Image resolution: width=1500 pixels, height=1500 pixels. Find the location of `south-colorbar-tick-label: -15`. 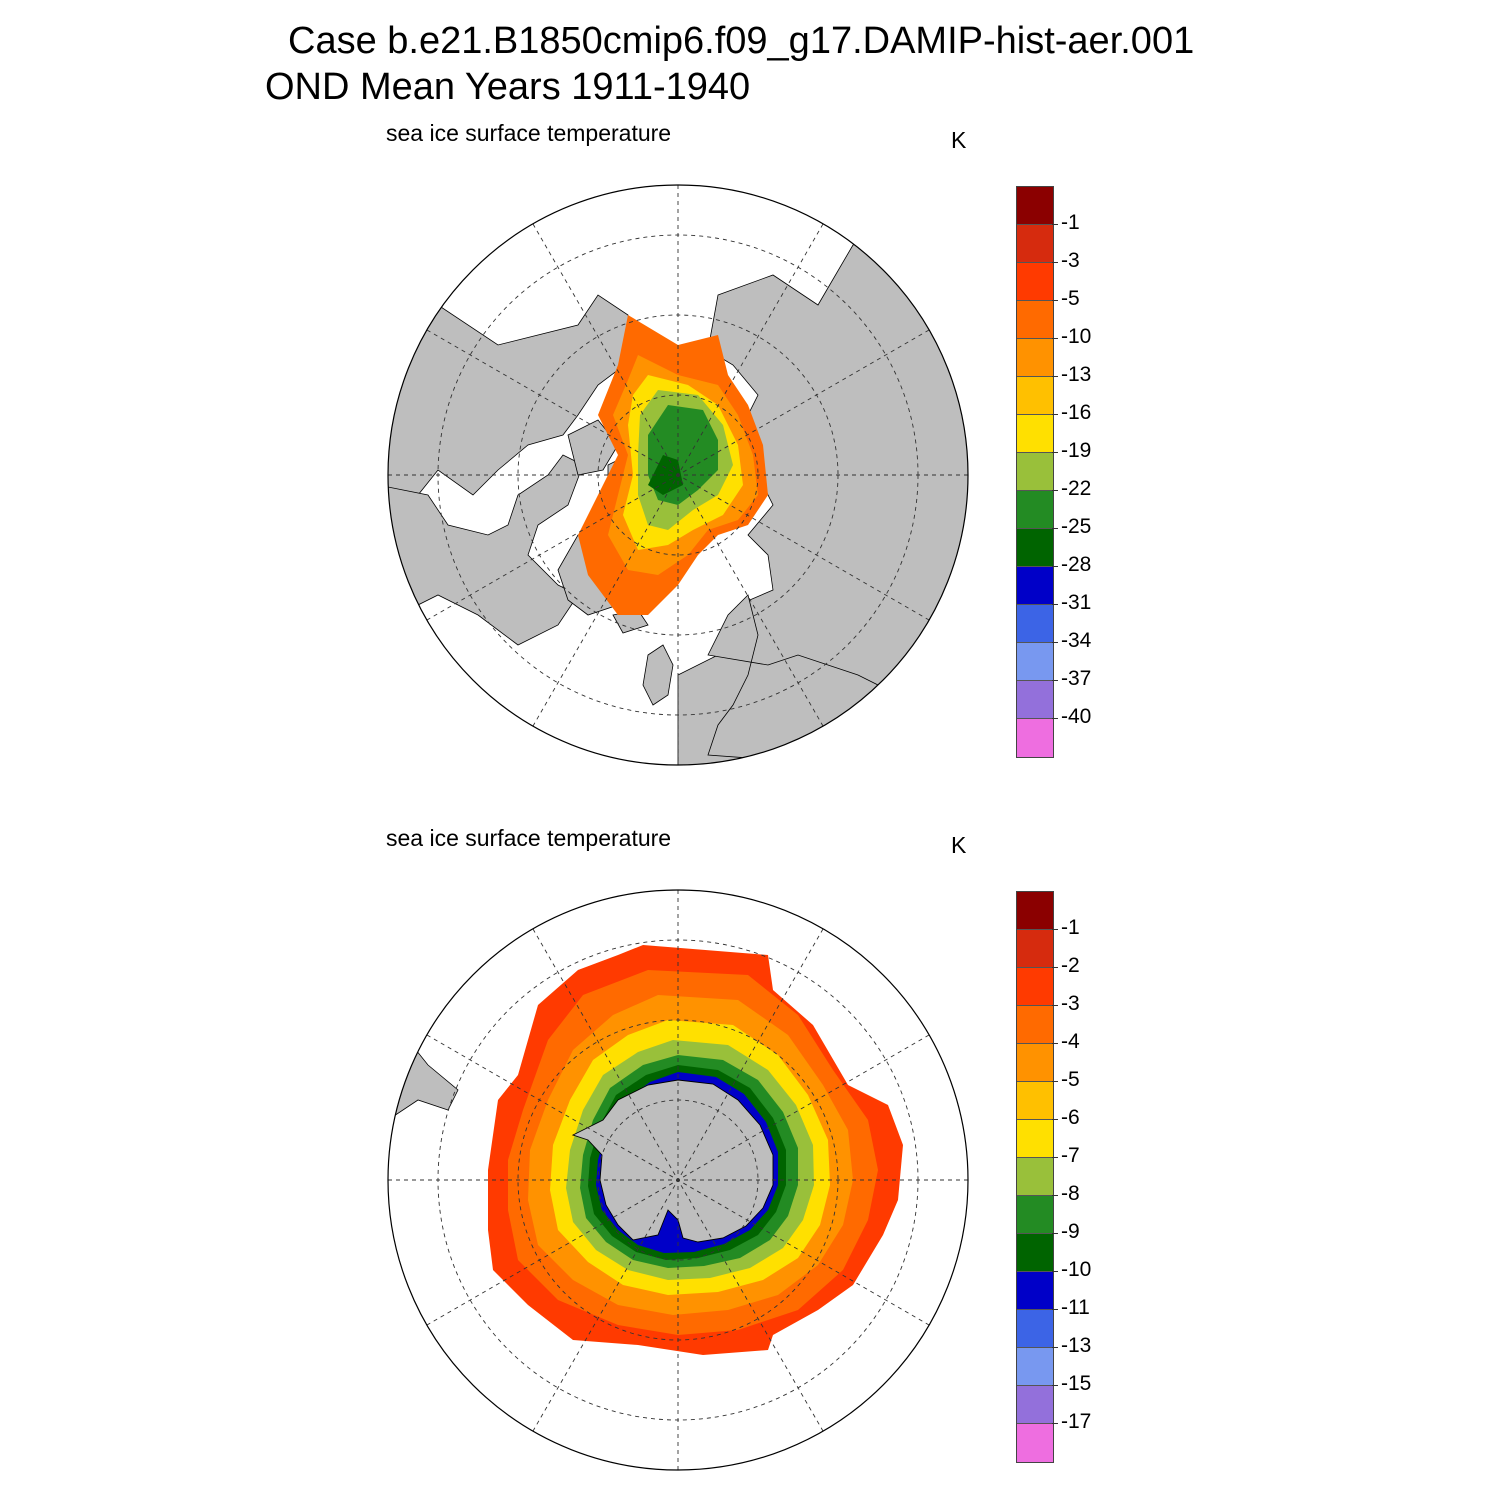

south-colorbar-tick-label: -15 is located at coordinates (1076, 1383).